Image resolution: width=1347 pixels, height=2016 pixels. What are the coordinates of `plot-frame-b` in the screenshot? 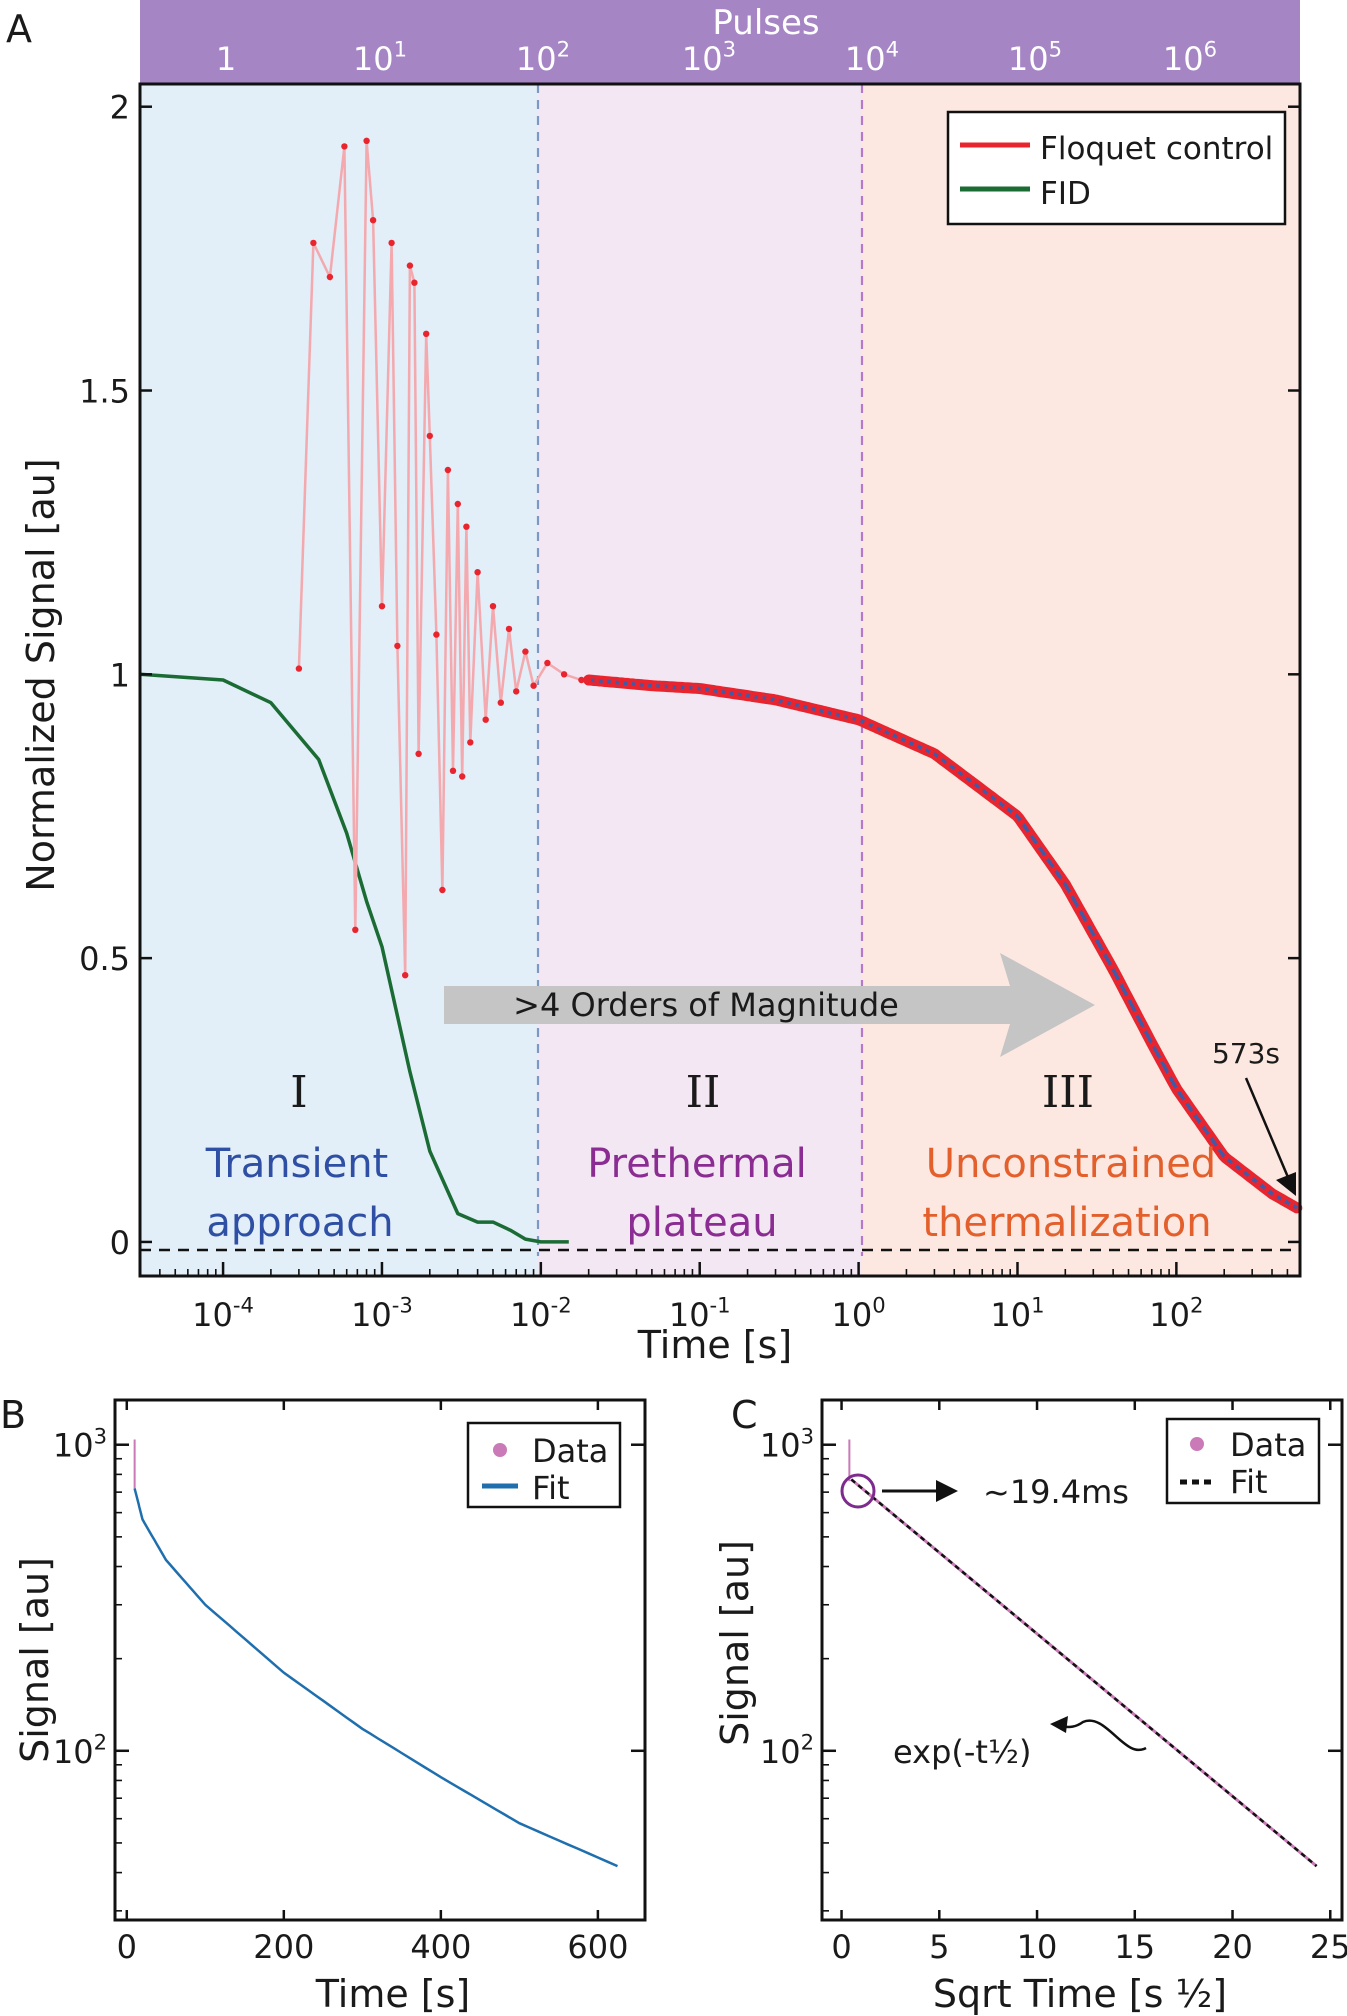 It's located at (380, 1660).